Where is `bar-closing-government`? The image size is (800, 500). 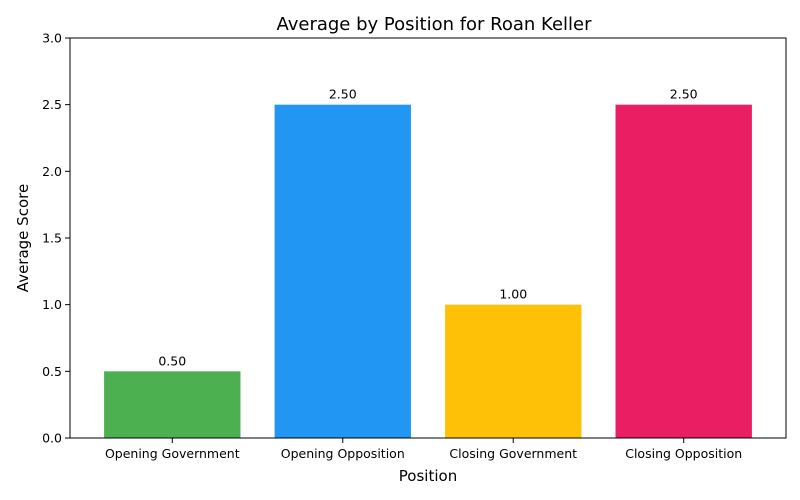 bar-closing-government is located at coordinates (513, 371).